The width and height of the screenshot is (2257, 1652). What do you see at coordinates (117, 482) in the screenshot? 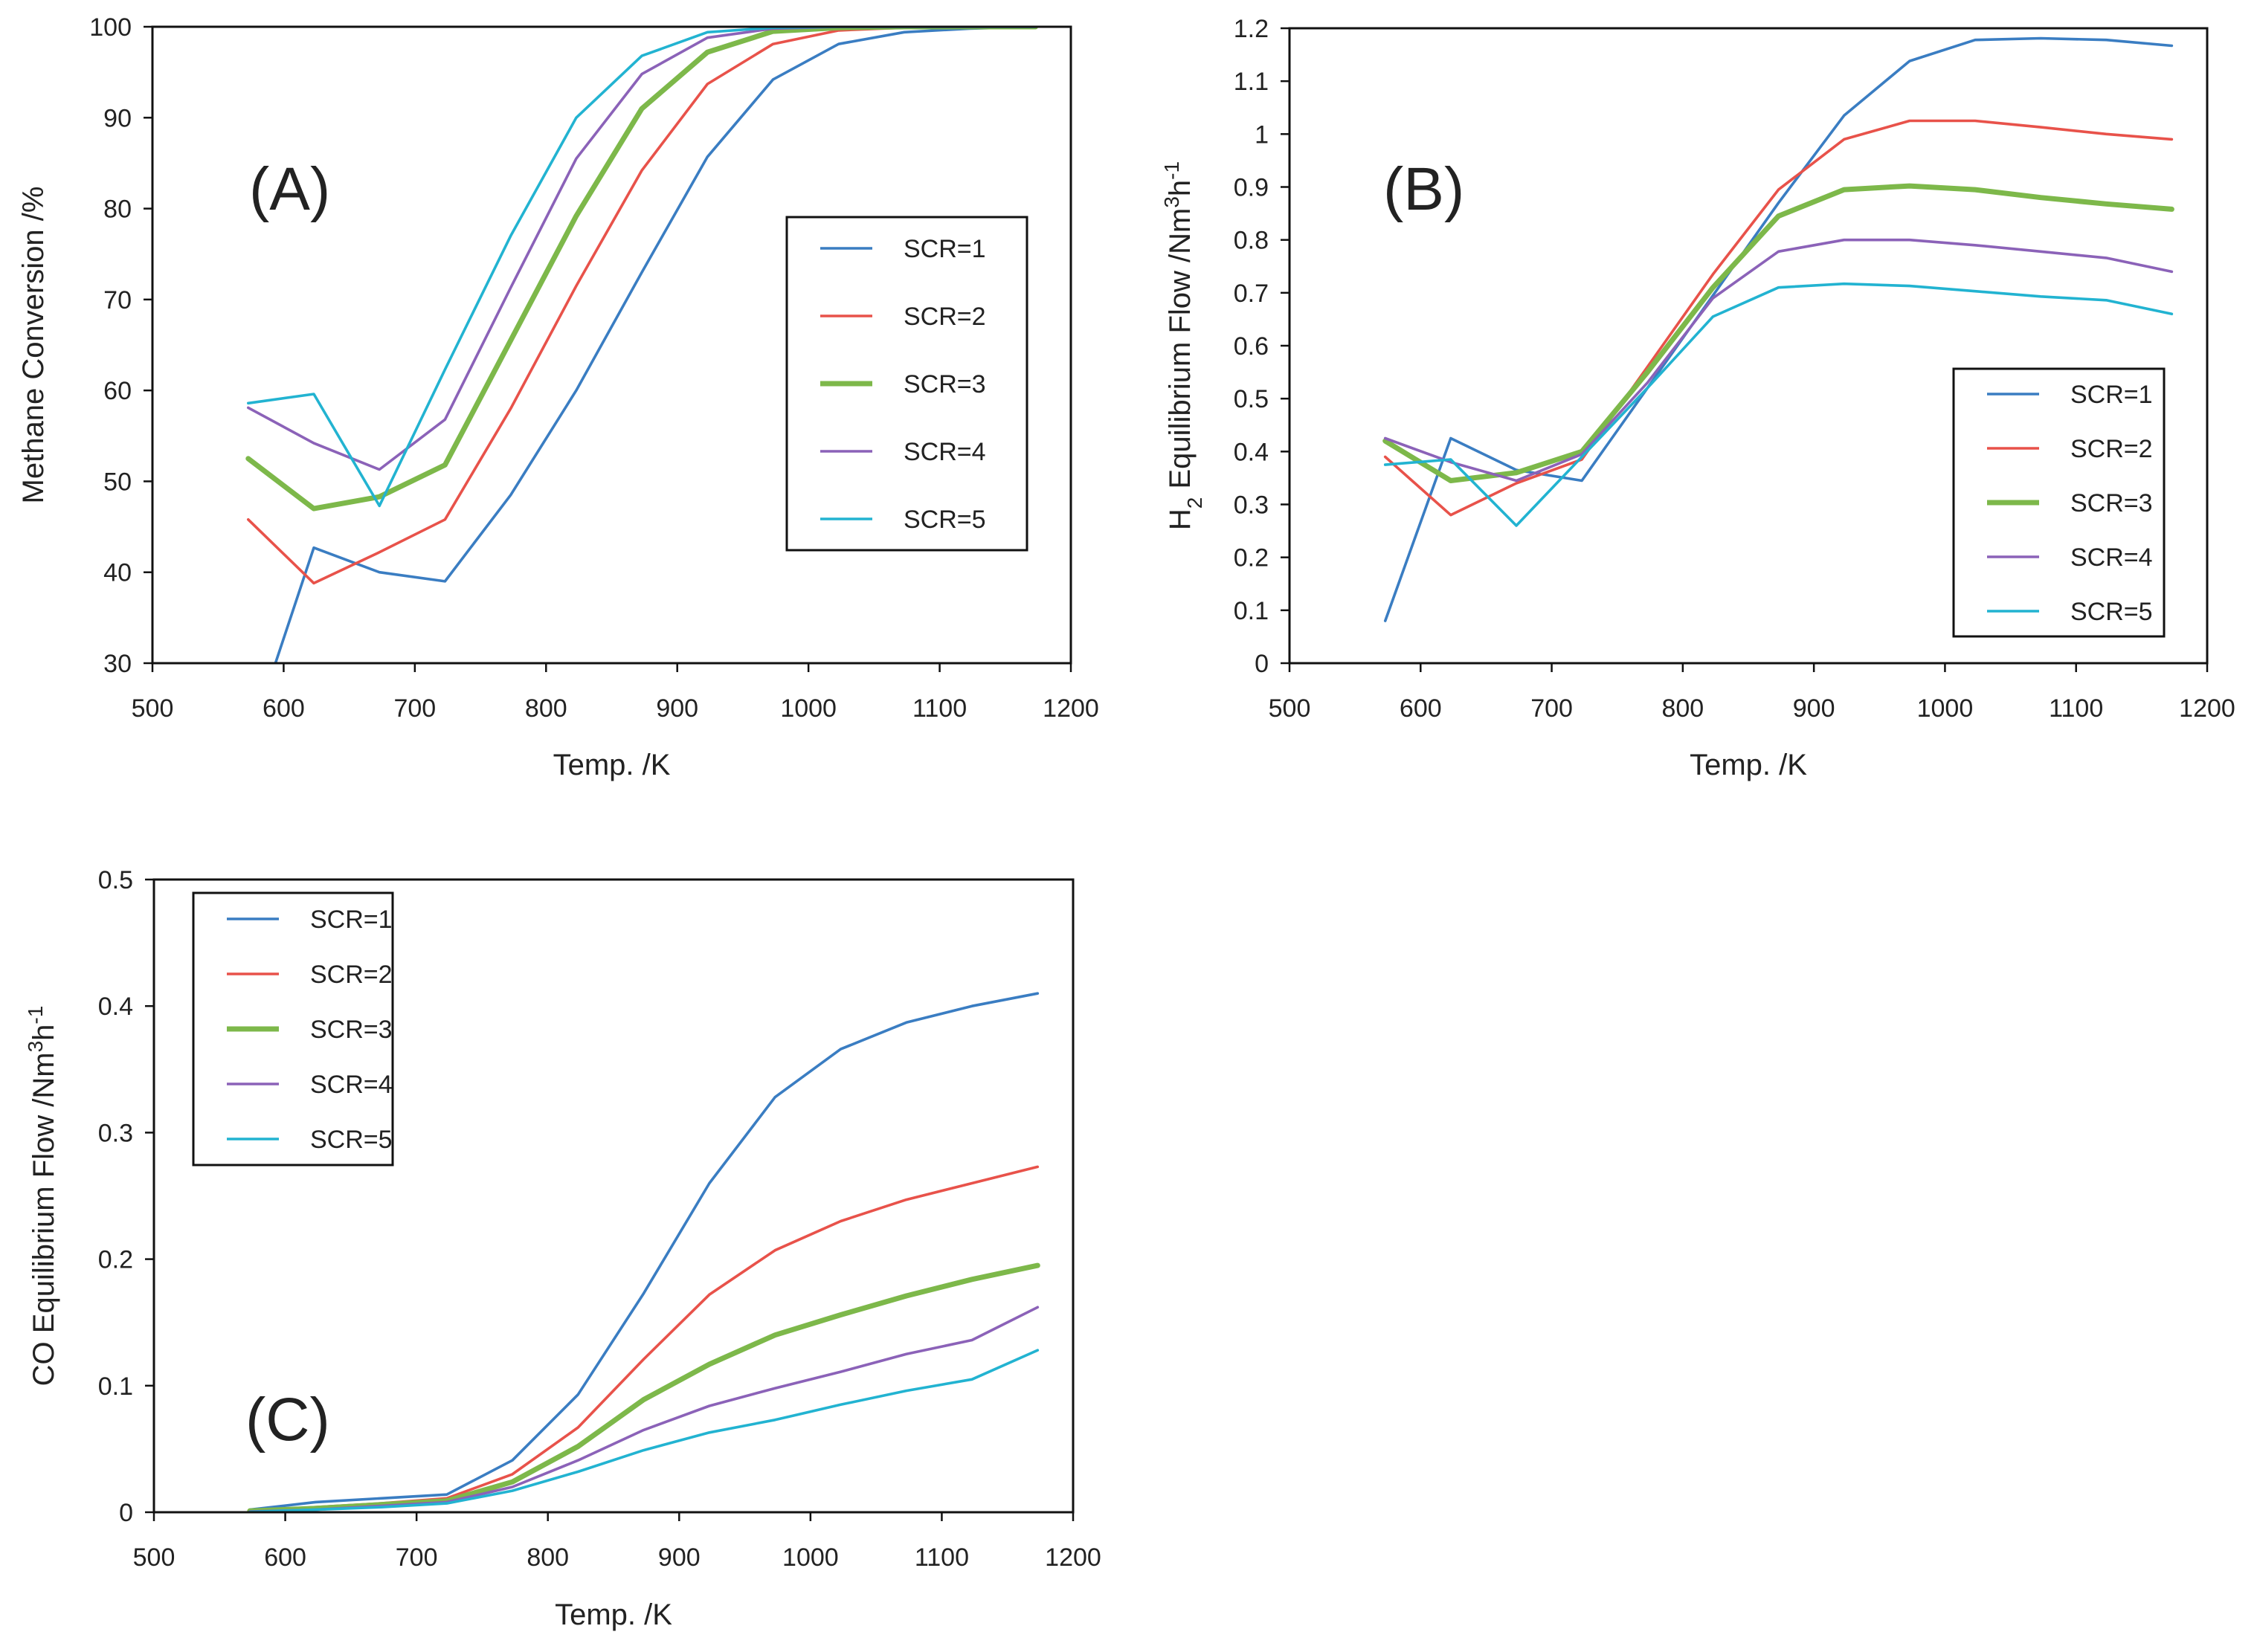
I see `y-tick-label: 50` at bounding box center [117, 482].